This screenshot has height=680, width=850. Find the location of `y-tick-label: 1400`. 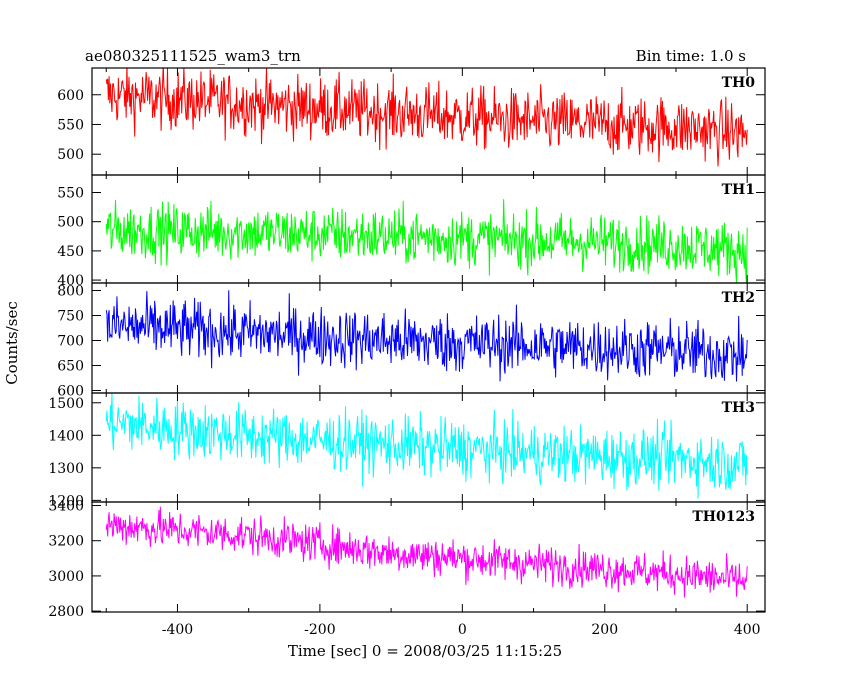

y-tick-label: 1400 is located at coordinates (66, 436).